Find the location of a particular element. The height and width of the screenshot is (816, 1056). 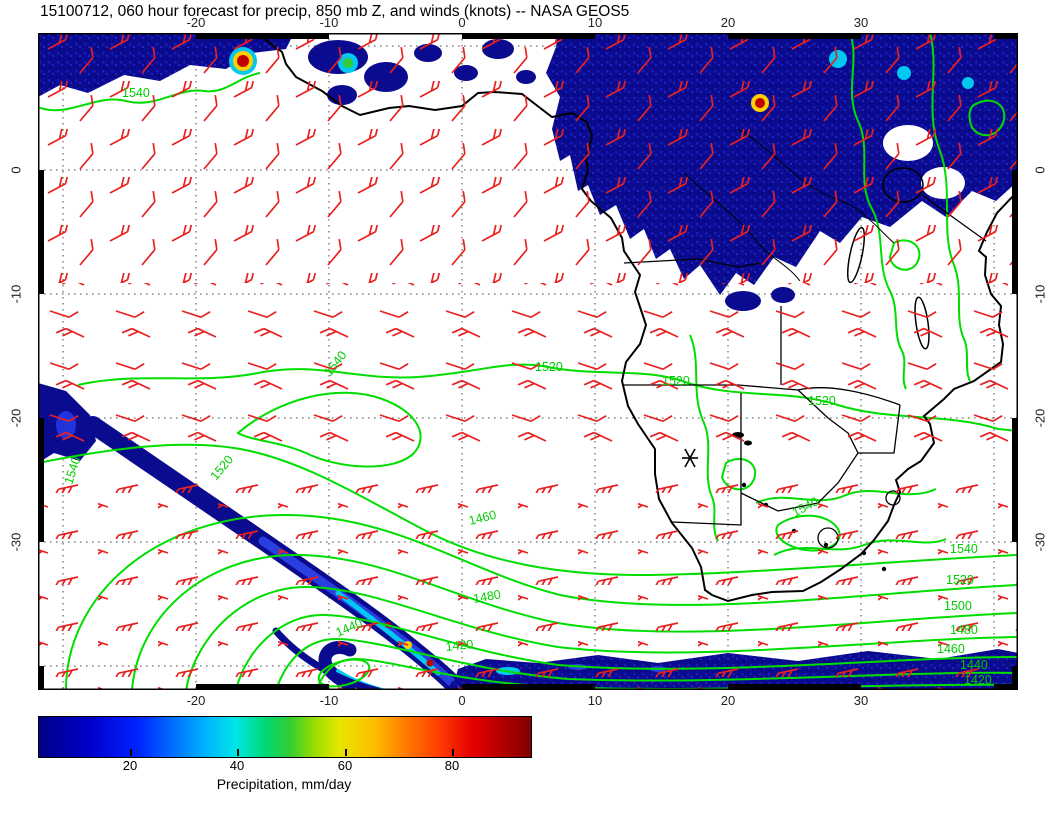

lat-tick-right-2: -10 is located at coordinates (1040, 294).